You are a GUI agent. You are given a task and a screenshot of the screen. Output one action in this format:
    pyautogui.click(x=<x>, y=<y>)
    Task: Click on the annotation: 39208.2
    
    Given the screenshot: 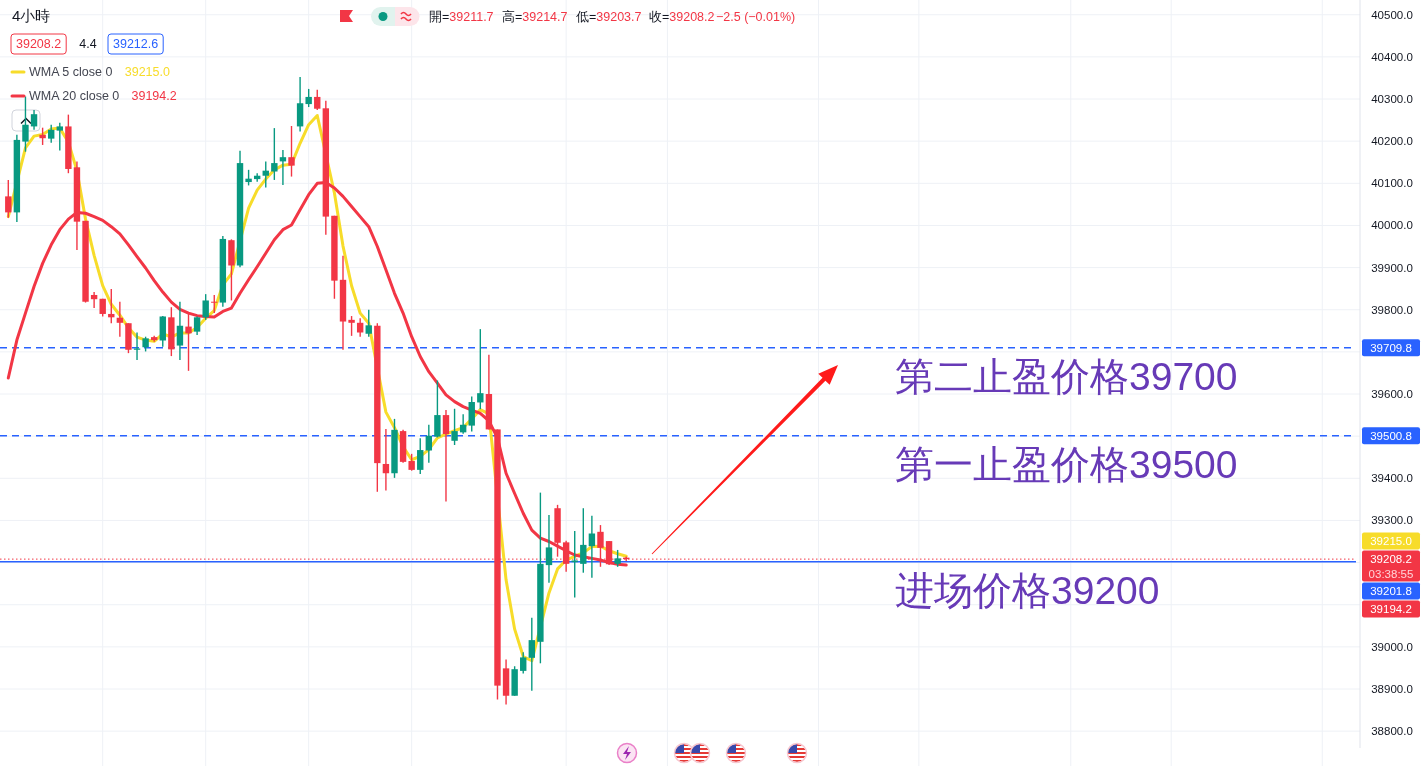 What is the action you would take?
    pyautogui.click(x=39, y=44)
    